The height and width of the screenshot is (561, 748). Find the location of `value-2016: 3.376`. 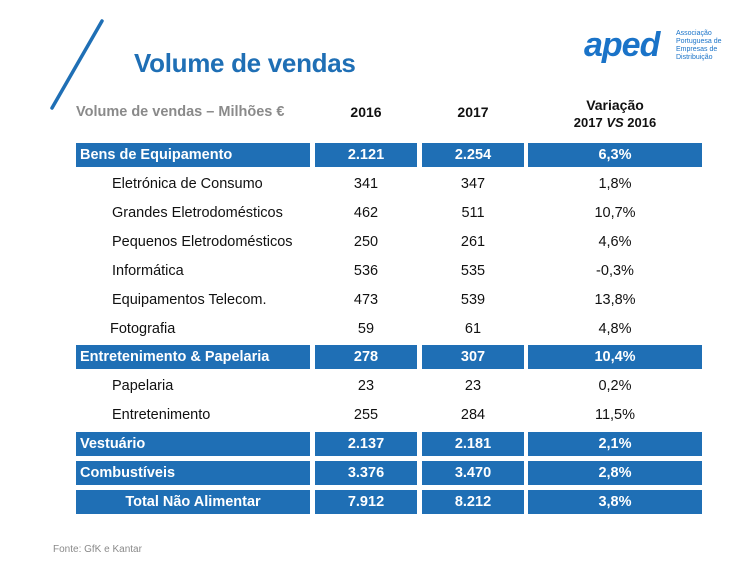

value-2016: 3.376 is located at coordinates (366, 473).